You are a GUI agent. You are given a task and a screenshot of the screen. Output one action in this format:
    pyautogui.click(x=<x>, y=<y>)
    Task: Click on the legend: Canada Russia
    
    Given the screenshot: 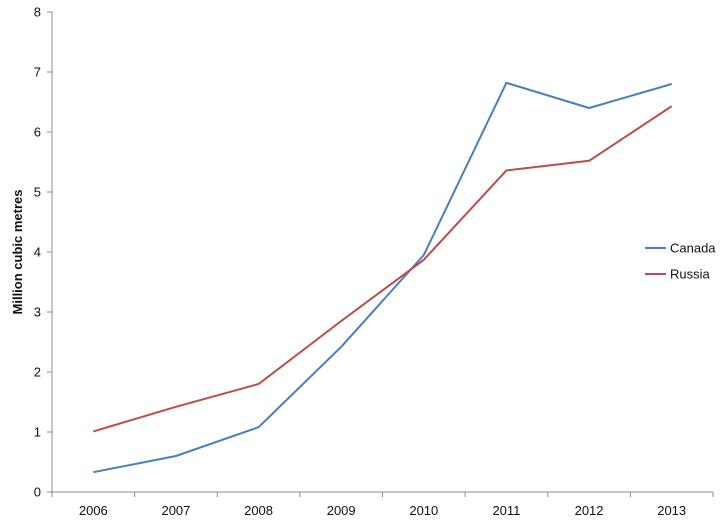 What is the action you would take?
    pyautogui.click(x=680, y=261)
    